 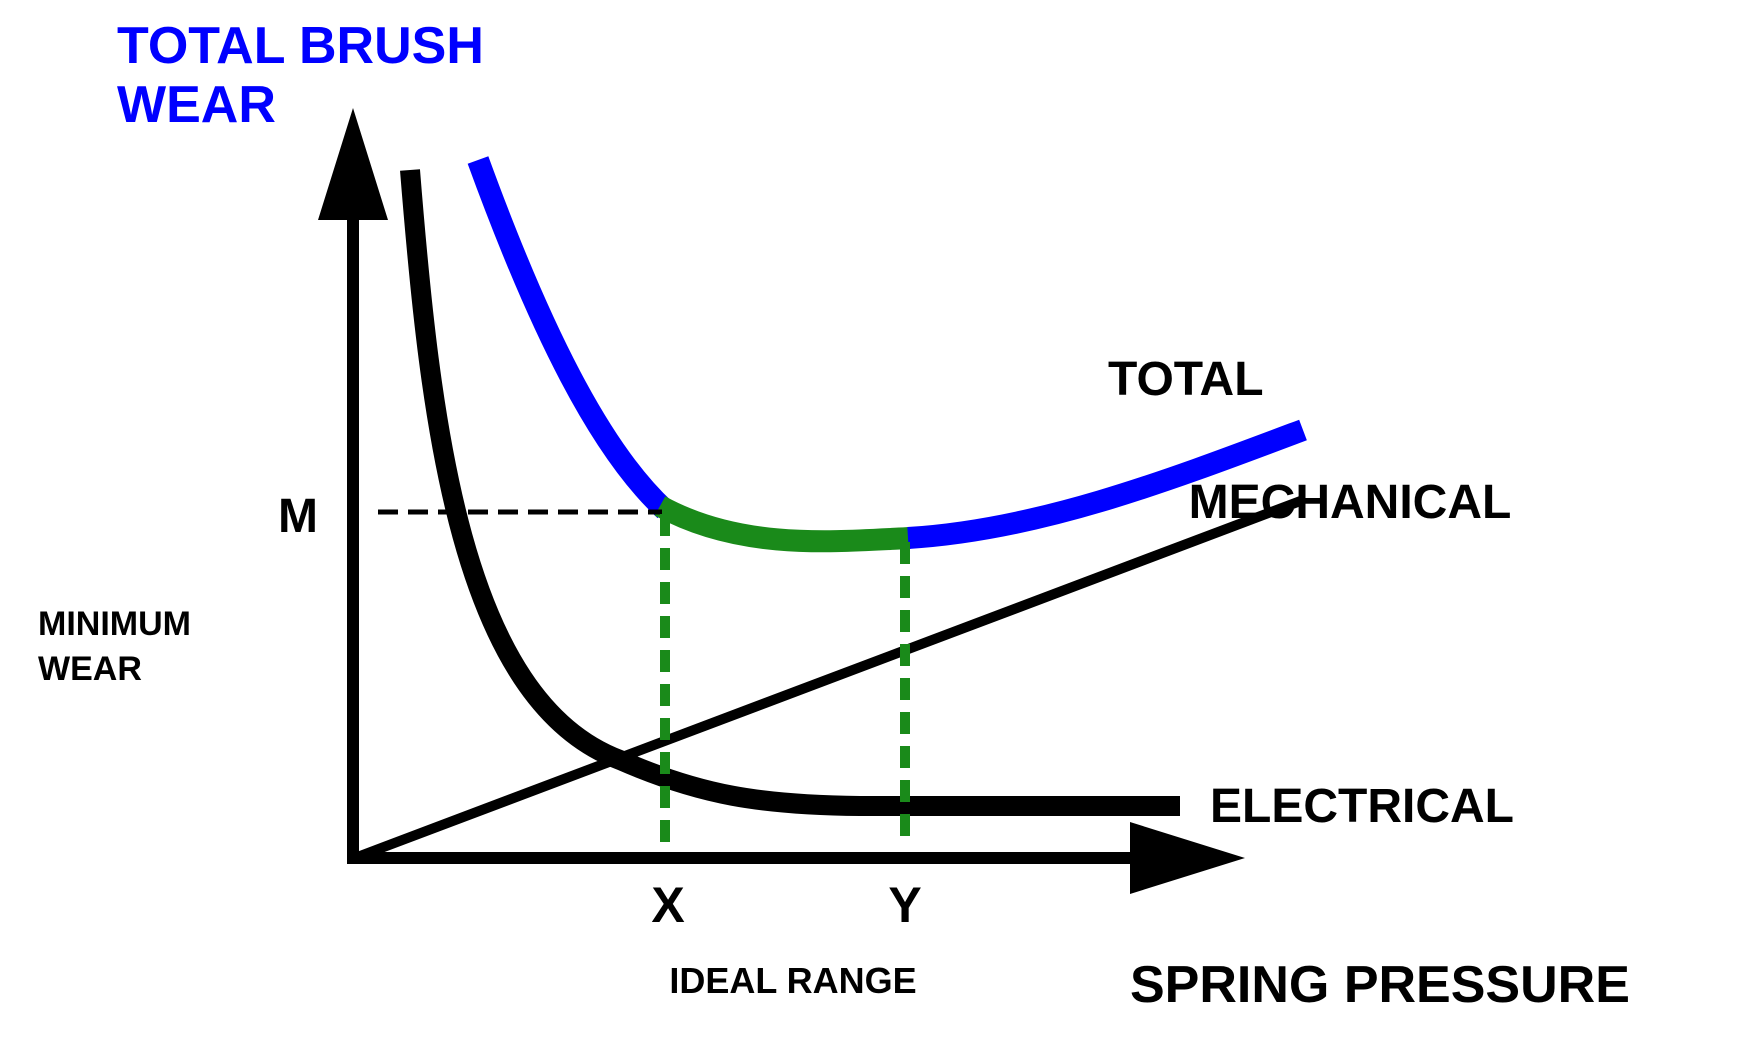 What do you see at coordinates (570, 337) in the screenshot?
I see `total-wear-curve-left` at bounding box center [570, 337].